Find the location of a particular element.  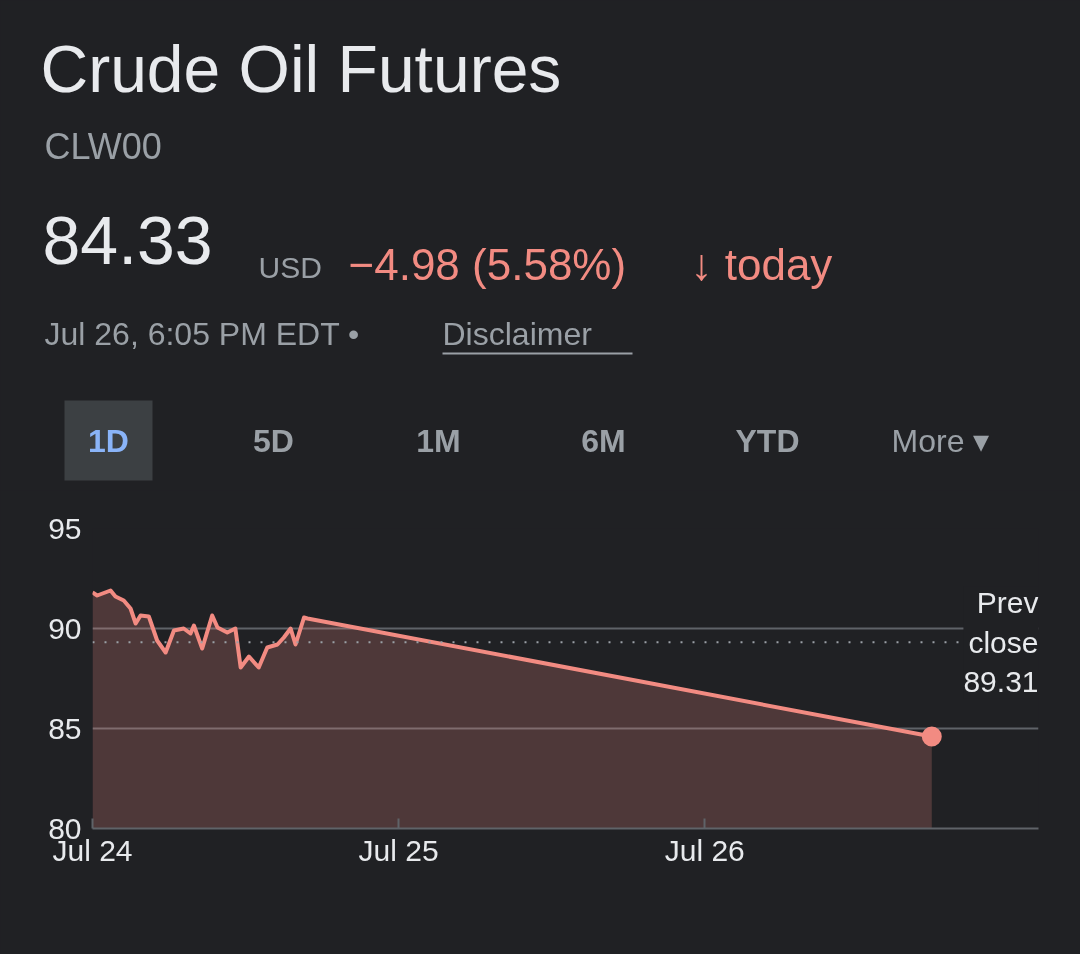

chart-subtitle: CLW00 is located at coordinates (103, 146).